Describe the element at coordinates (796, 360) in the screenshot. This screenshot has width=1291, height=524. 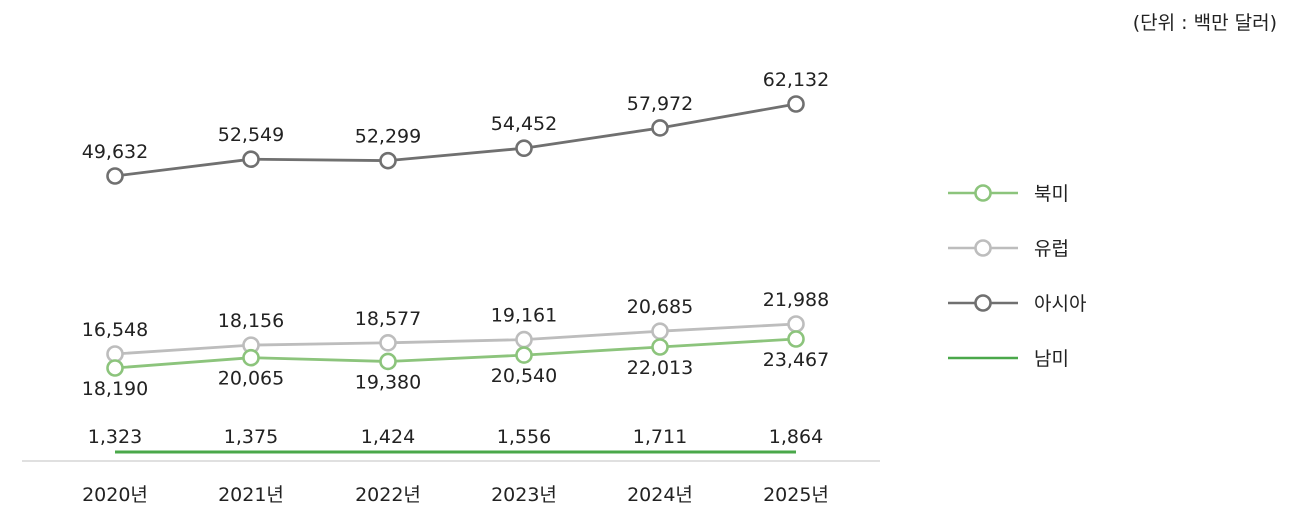
I see `series-0-value-label-5: 23,467` at that location.